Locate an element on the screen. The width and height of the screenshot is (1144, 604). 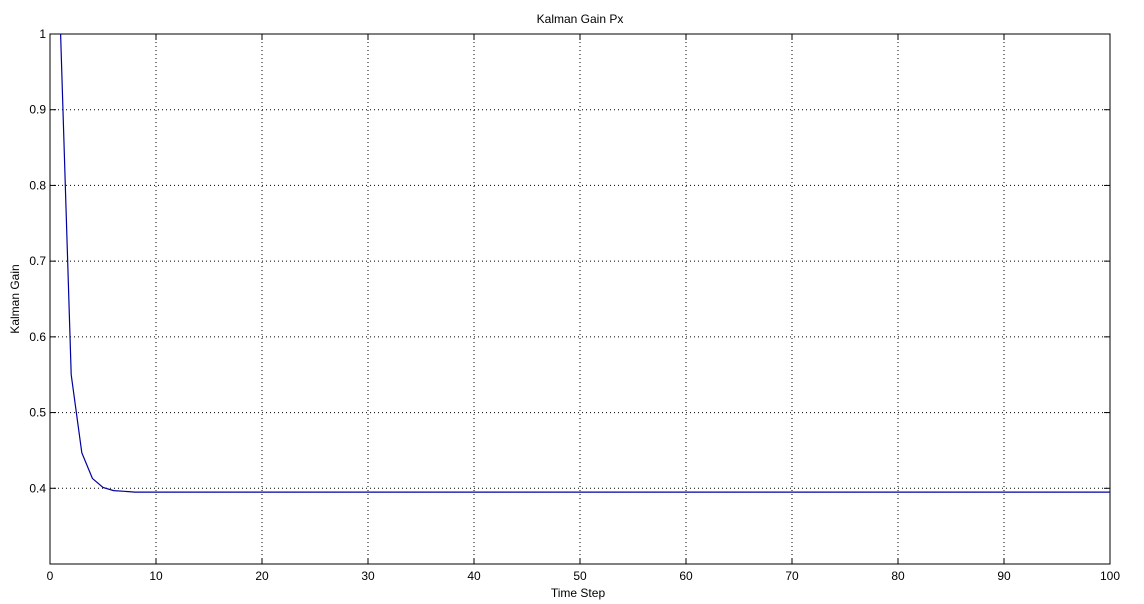
x-tick-label: 70 is located at coordinates (792, 576).